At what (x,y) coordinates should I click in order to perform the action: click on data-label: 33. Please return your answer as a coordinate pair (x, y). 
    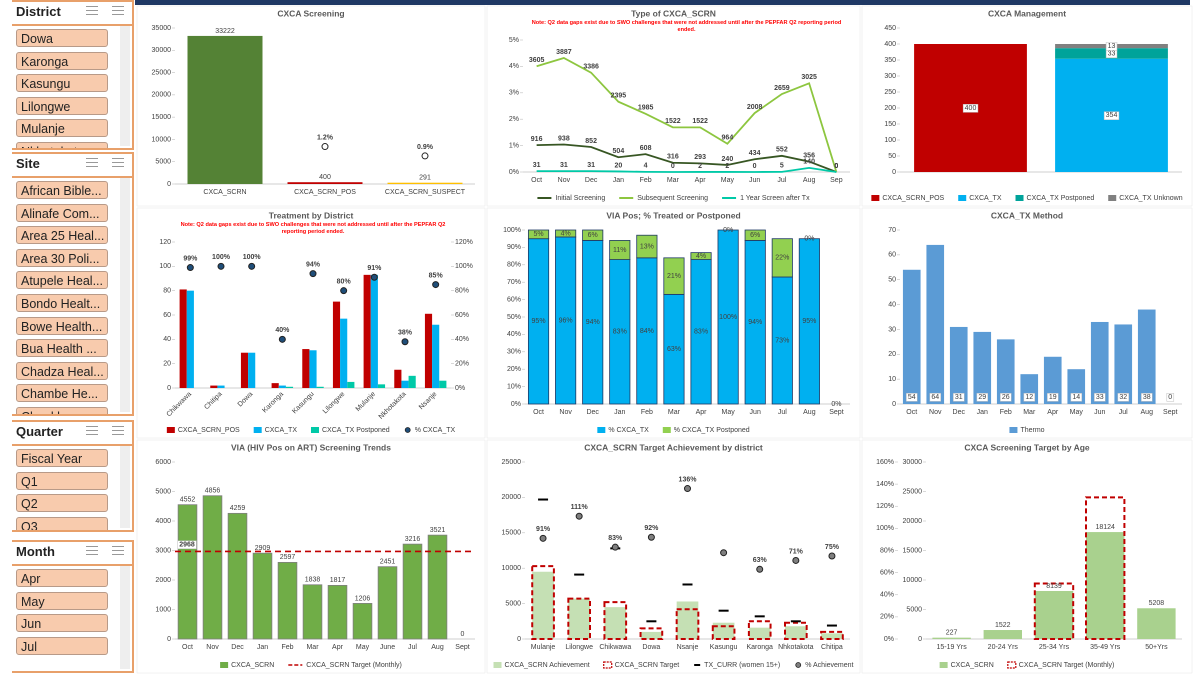
    Looking at the image, I should click on (1112, 53).